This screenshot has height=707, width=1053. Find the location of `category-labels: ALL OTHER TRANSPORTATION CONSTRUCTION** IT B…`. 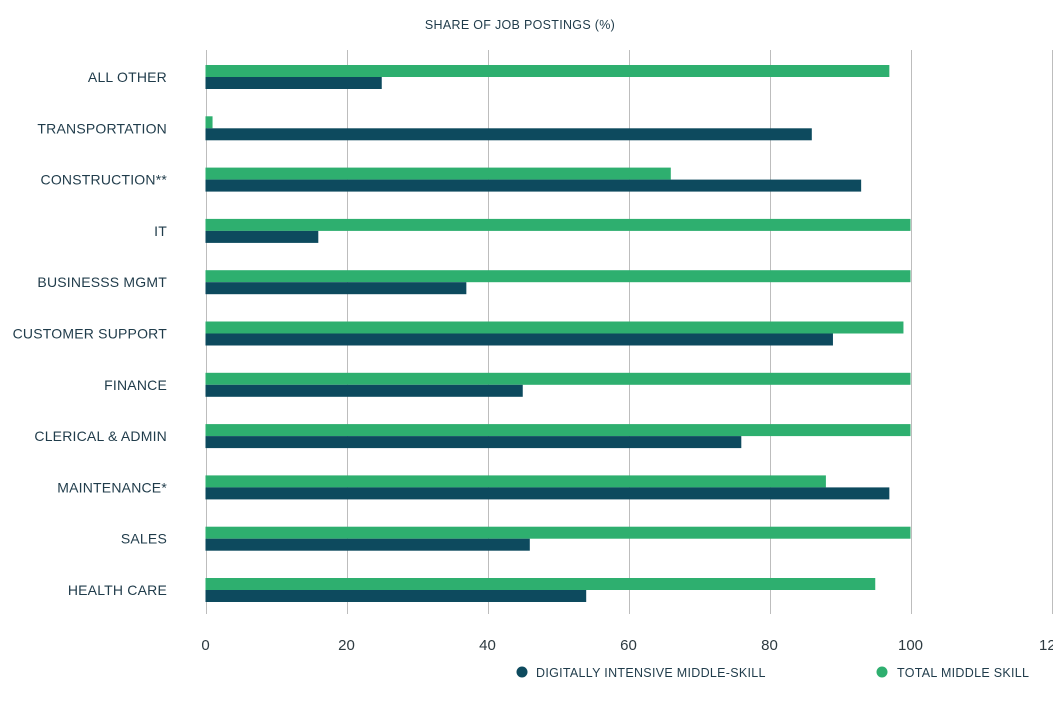

category-labels: ALL OTHER TRANSPORTATION CONSTRUCTION** IT B… is located at coordinates (90, 333).